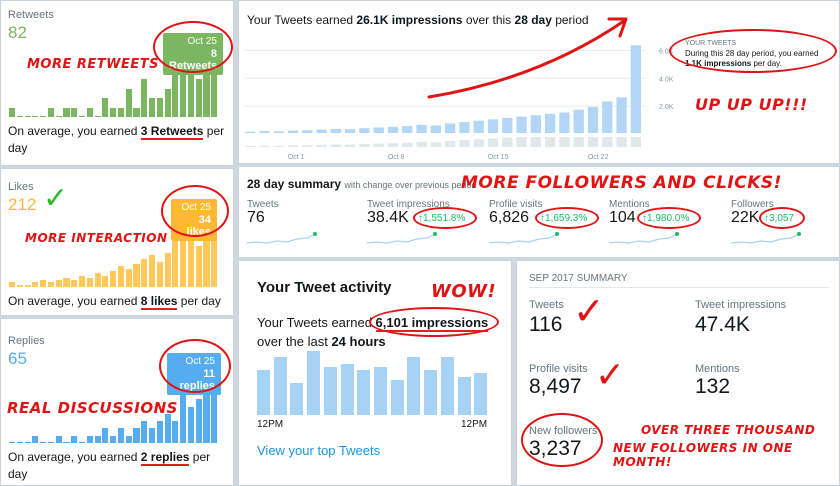 The image size is (840, 486). What do you see at coordinates (459, 103) in the screenshot?
I see `impressions-bar-chart: 2.0K 4.0K 6.0K Oct 1 Oct 8 Oct 15 Oct 22` at bounding box center [459, 103].